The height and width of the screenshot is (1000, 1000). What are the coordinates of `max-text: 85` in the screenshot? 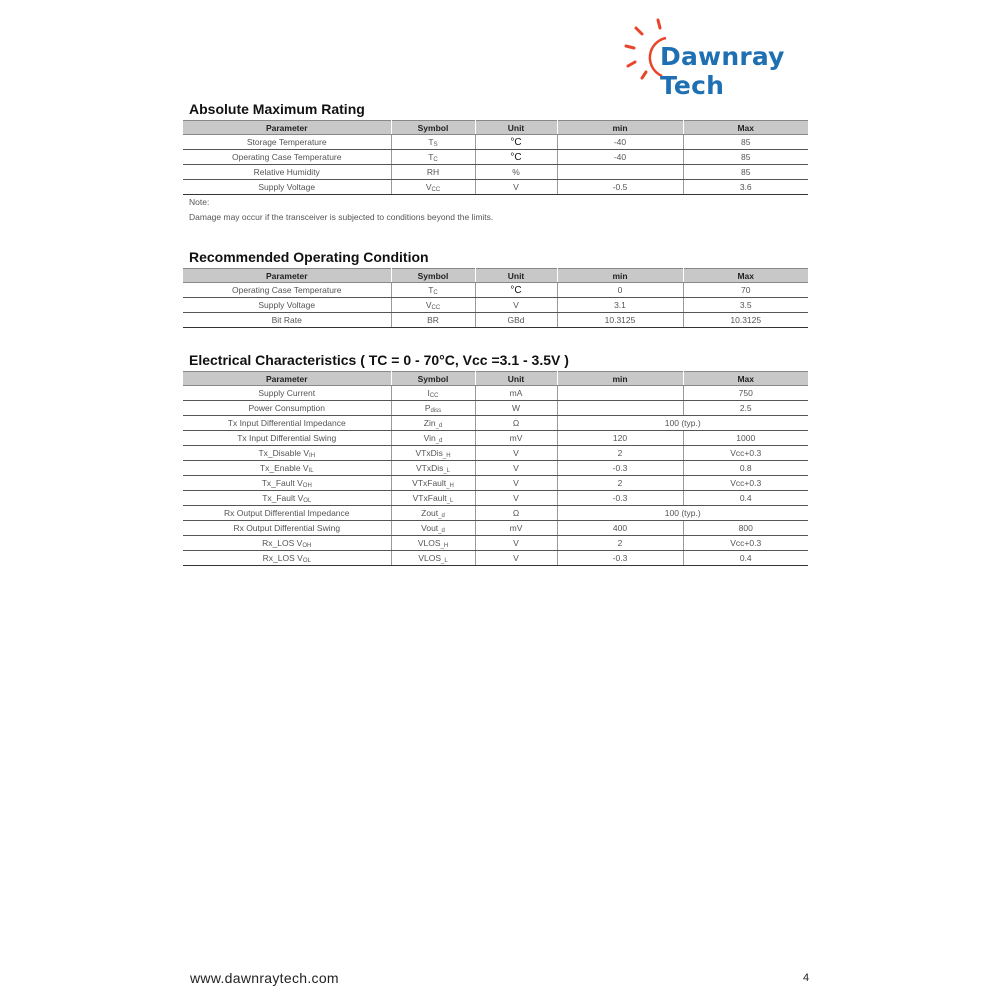 It's located at (746, 172).